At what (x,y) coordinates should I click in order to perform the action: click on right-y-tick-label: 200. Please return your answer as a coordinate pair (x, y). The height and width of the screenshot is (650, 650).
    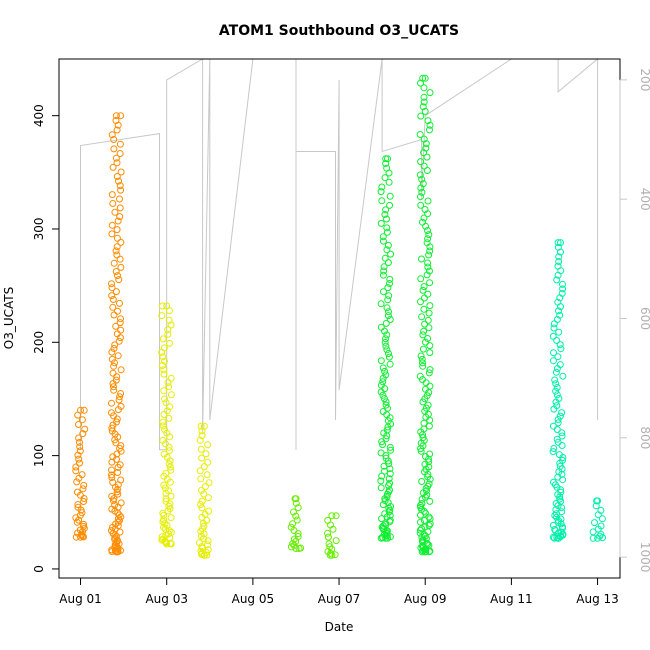
    Looking at the image, I should click on (644, 79).